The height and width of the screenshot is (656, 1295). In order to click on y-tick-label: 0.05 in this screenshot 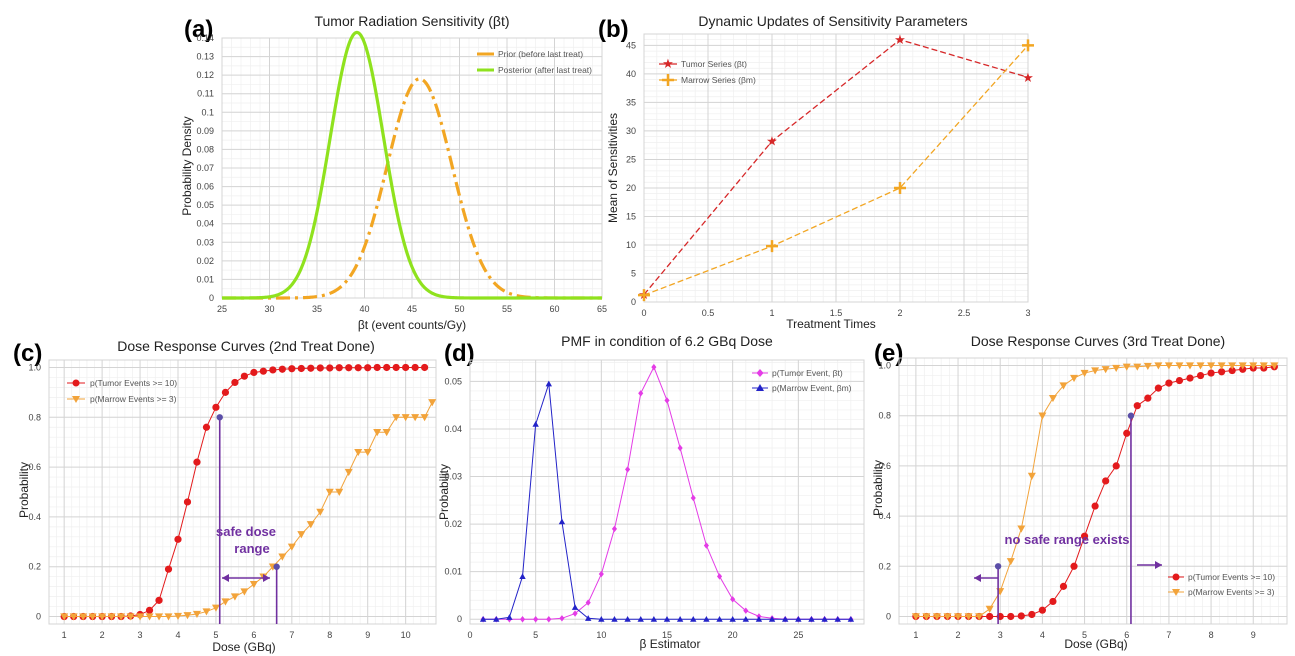, I will do `click(453, 381)`.